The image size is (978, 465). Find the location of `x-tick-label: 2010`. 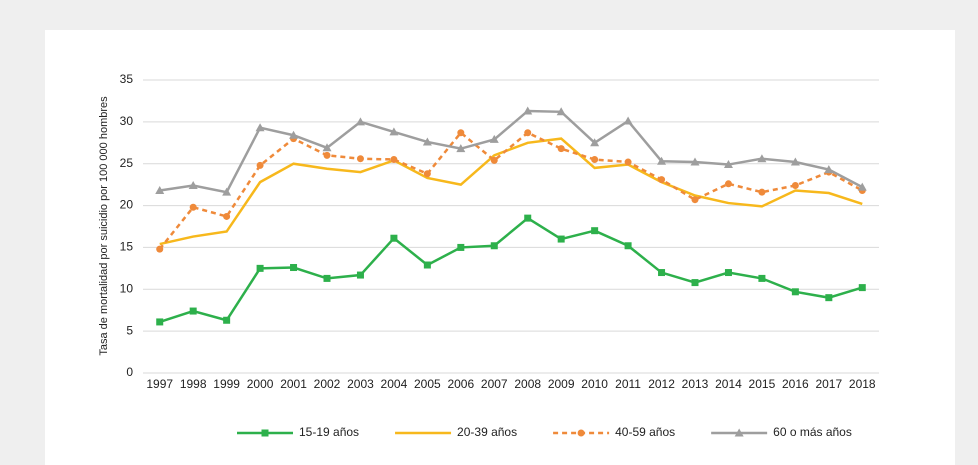

x-tick-label: 2010 is located at coordinates (594, 384).